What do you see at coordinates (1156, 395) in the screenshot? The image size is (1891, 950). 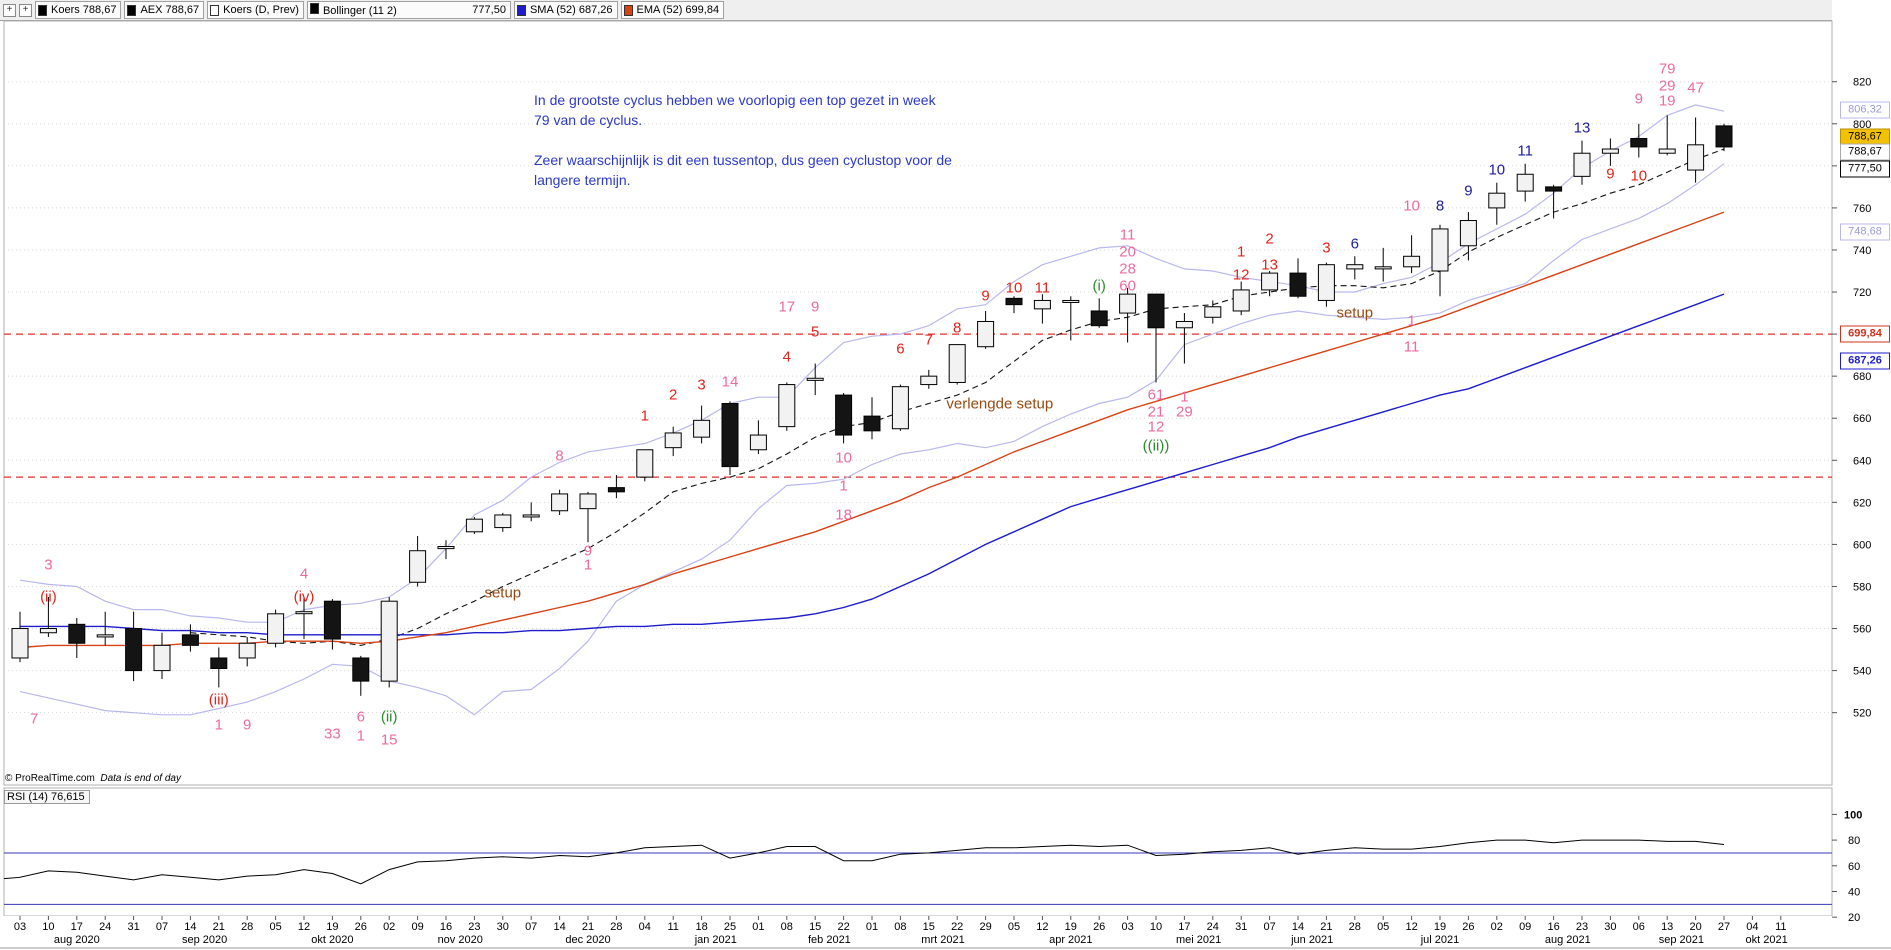 I see `chart-annotation: 61` at bounding box center [1156, 395].